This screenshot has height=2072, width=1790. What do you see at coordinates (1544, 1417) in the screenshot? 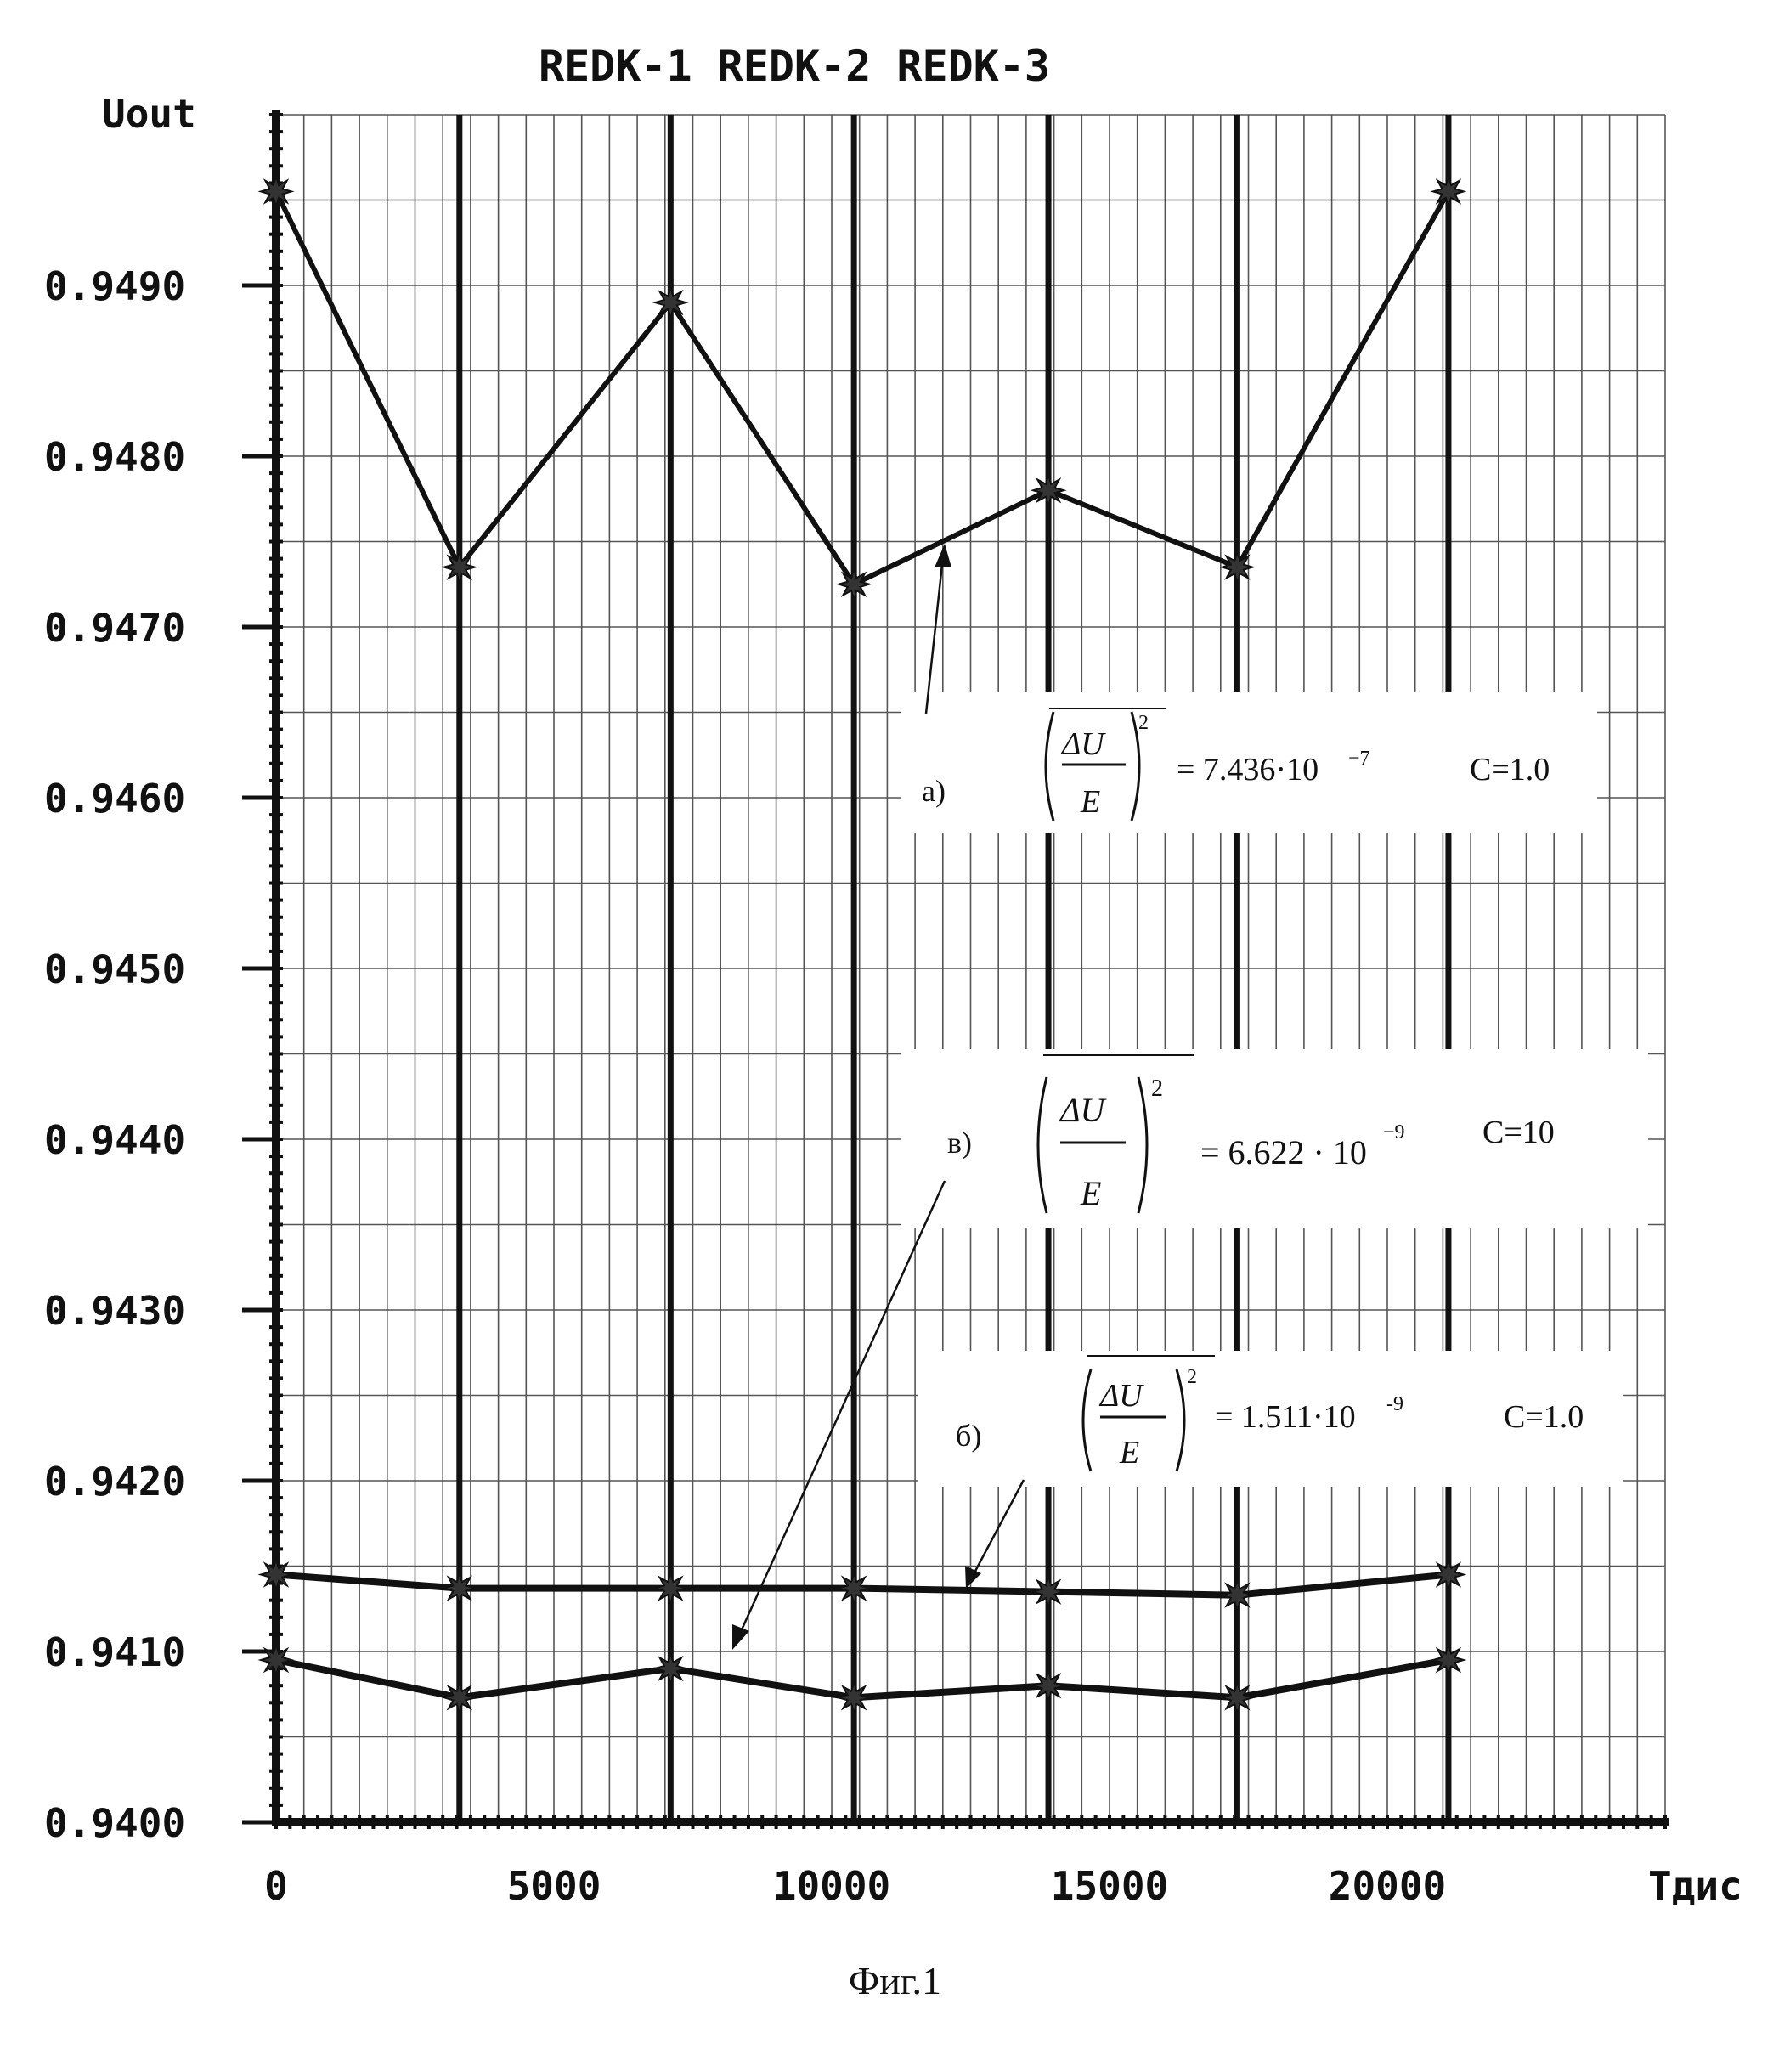
I see `annotation-b-c: C=1.0` at bounding box center [1544, 1417].